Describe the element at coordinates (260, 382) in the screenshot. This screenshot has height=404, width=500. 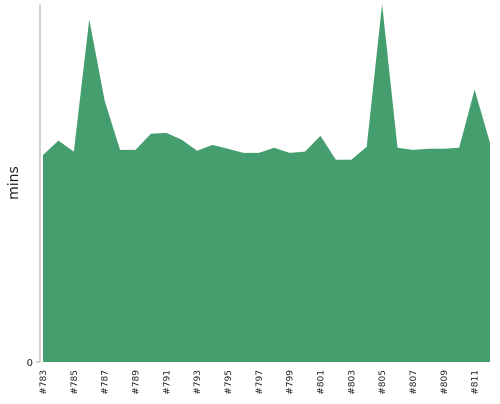
I see `x-tick-label: #797` at that location.